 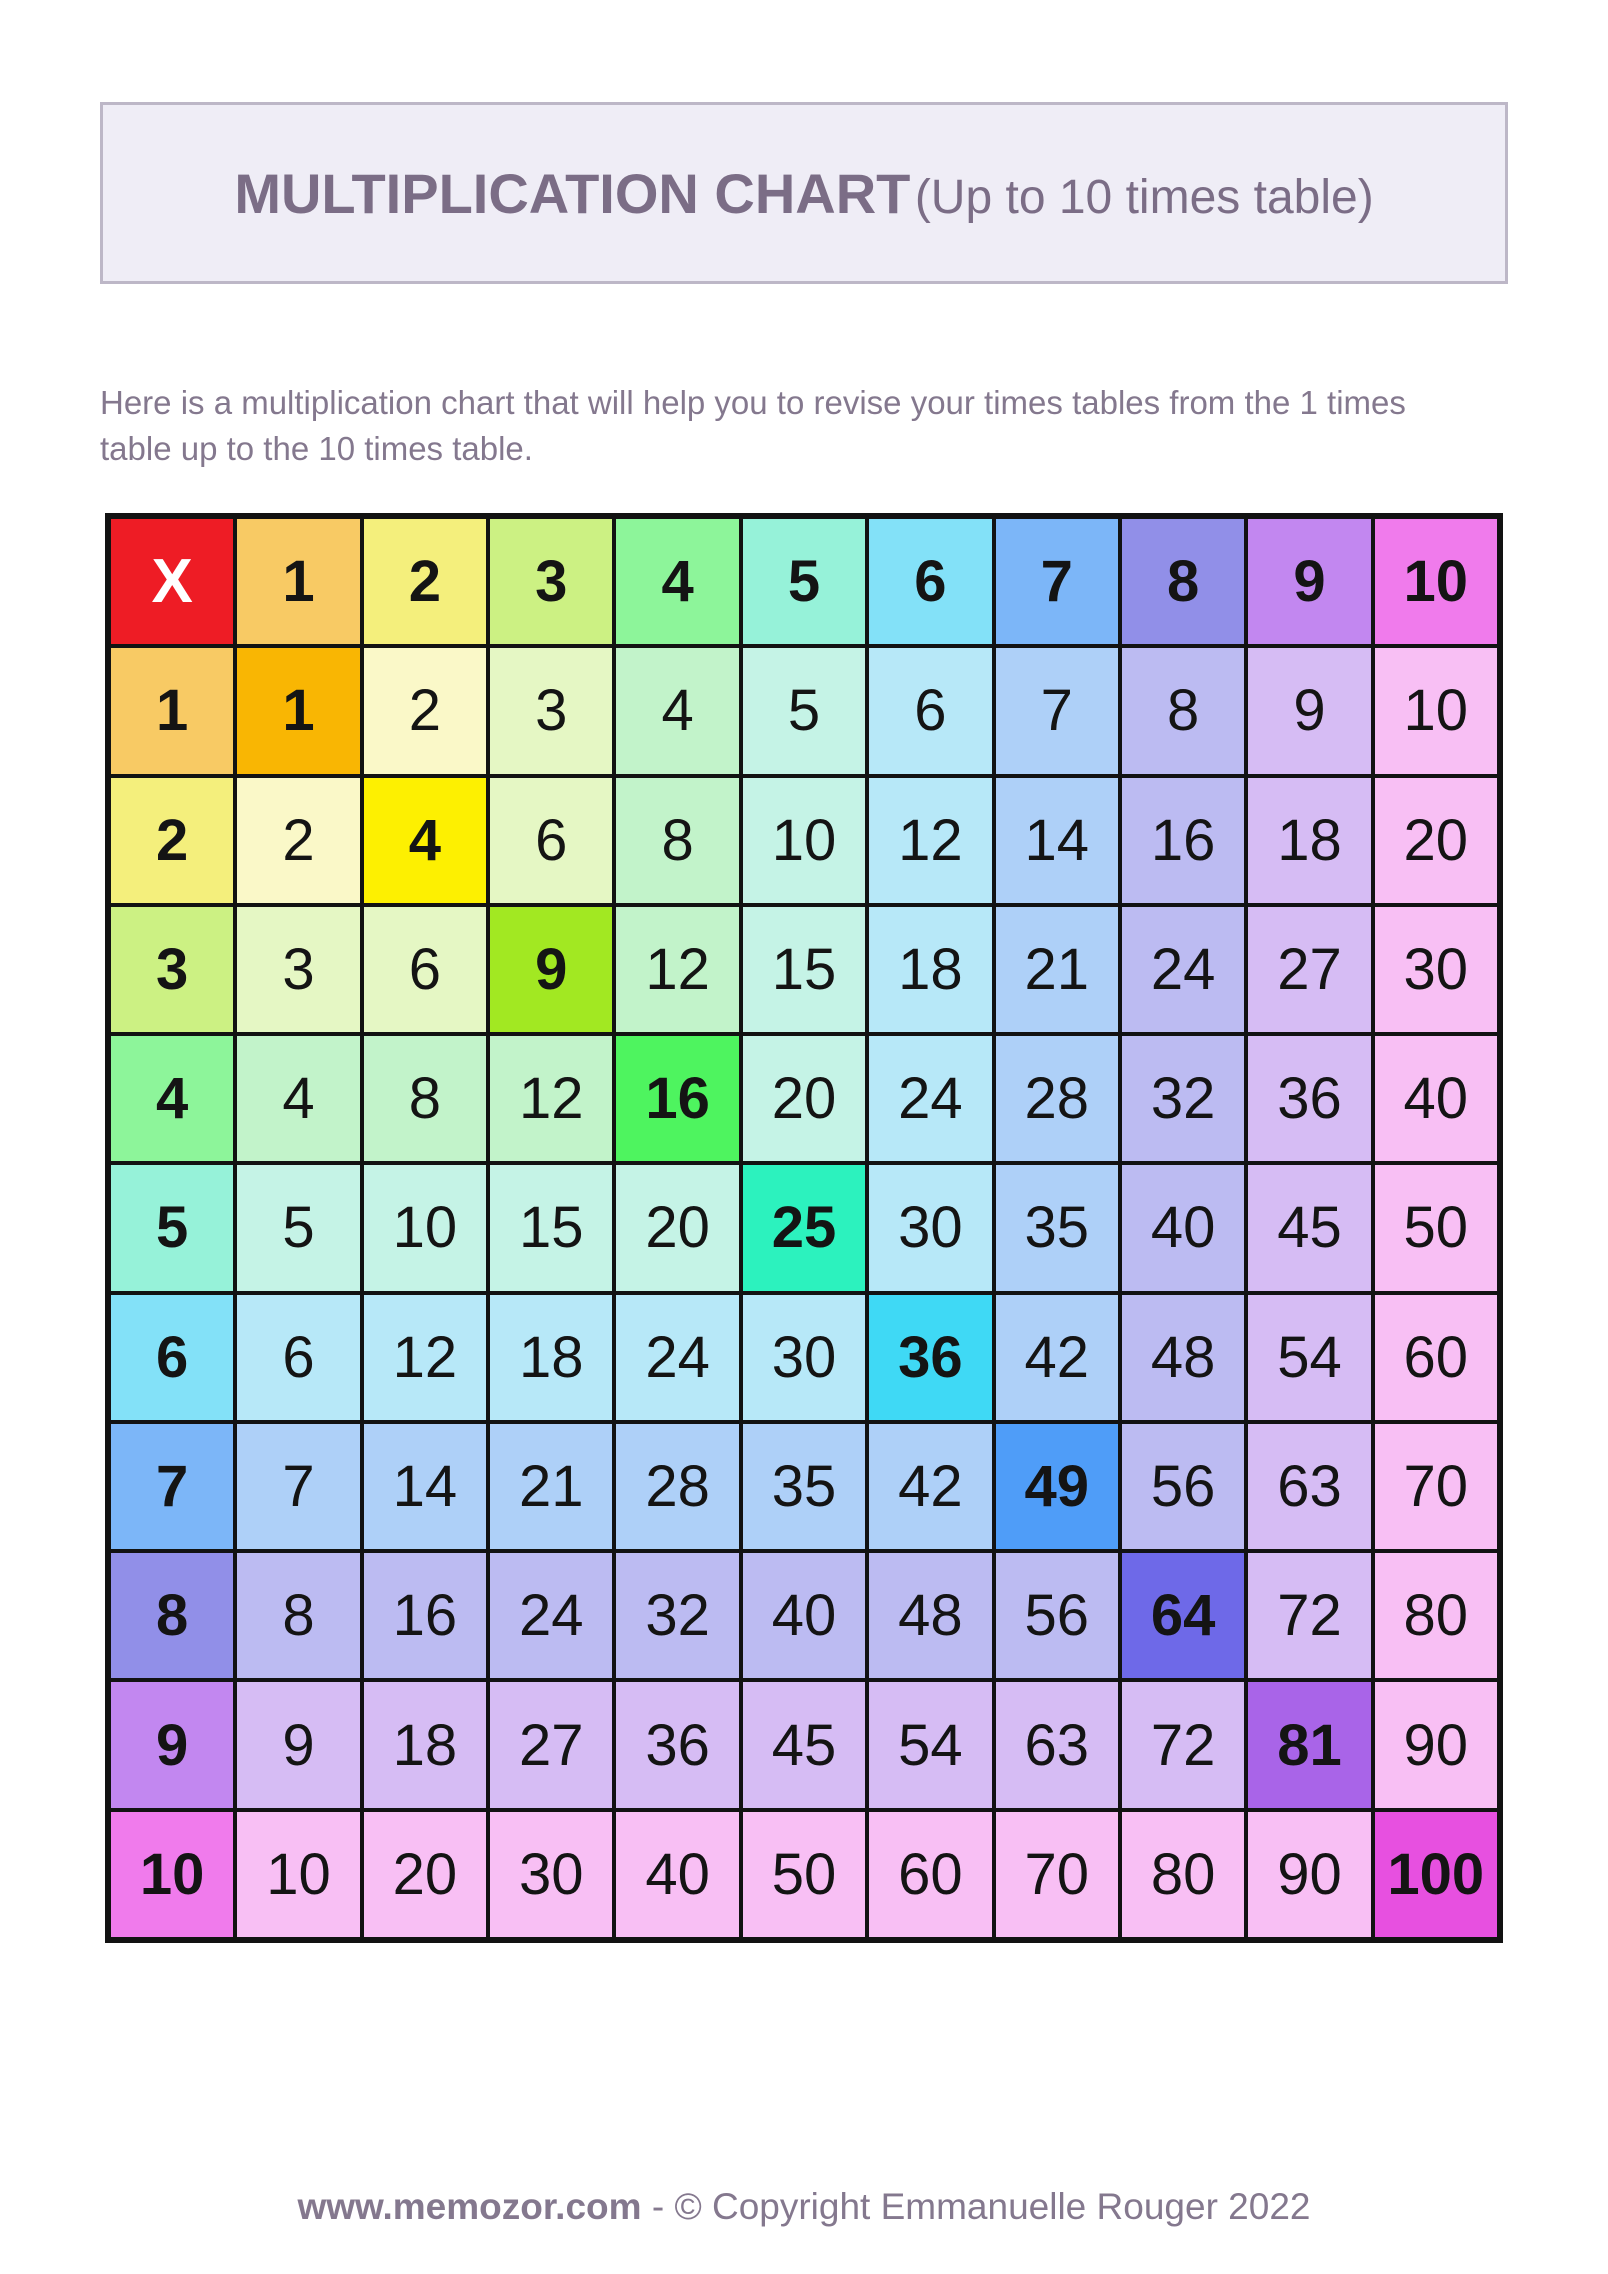 I want to click on product-cell: 16, so click(x=1183, y=840).